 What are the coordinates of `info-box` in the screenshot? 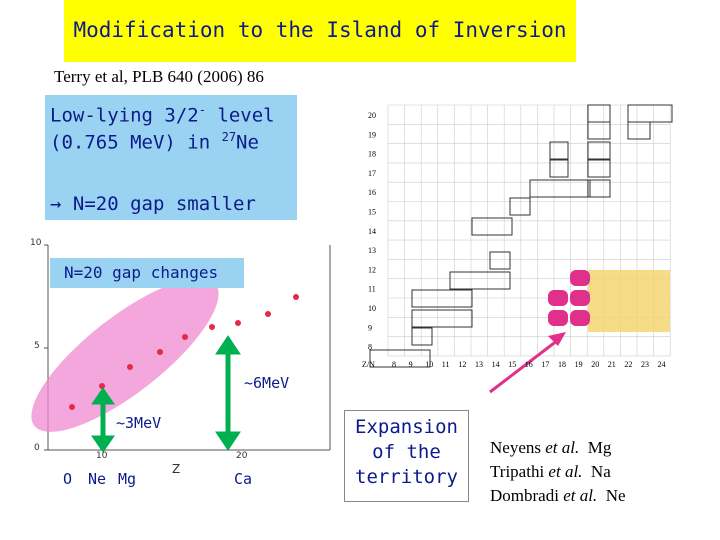 It's located at (171, 157).